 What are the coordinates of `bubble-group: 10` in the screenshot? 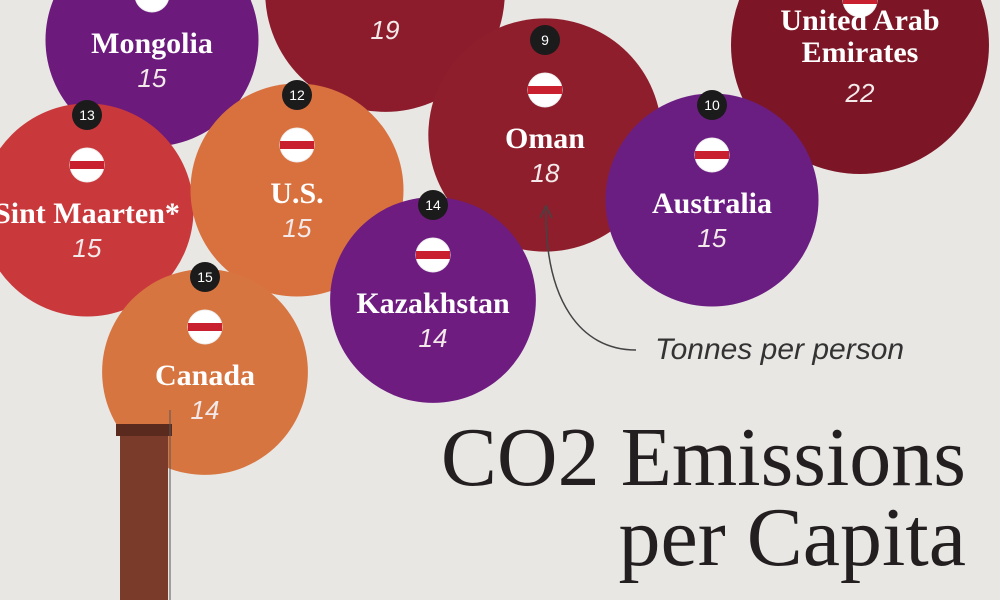 It's located at (712, 198).